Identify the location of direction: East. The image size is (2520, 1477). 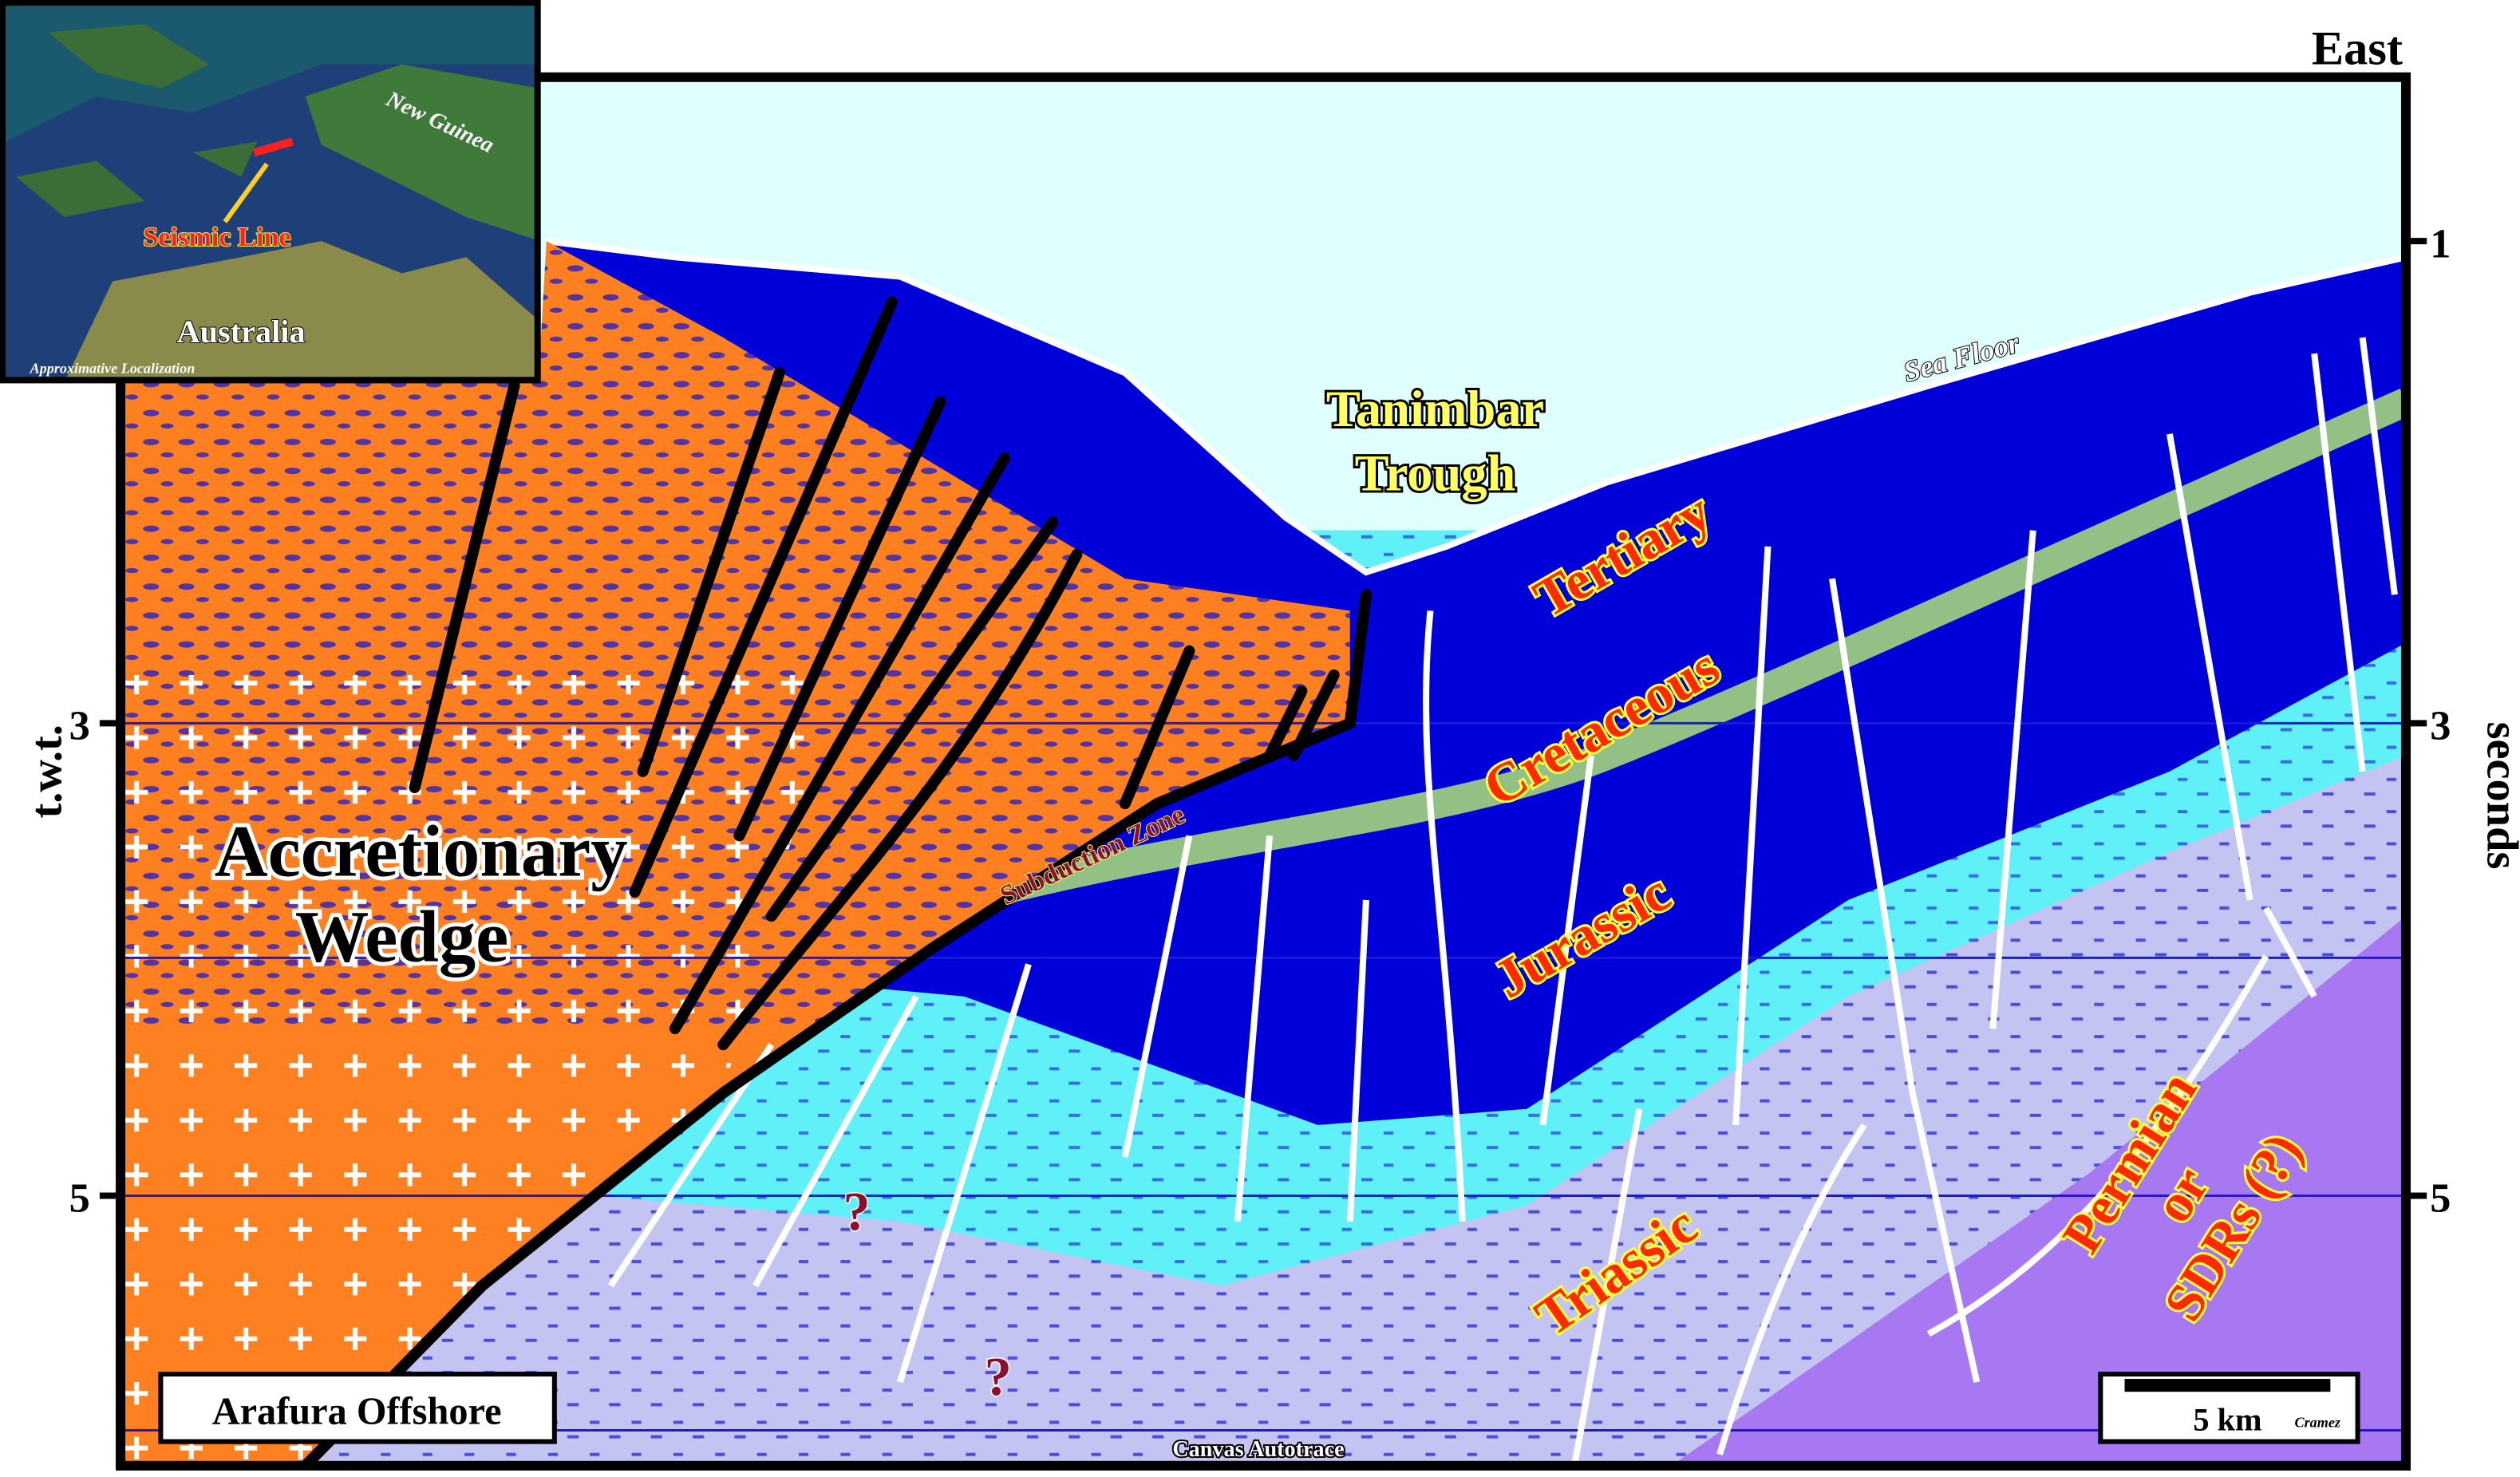
(2357, 49).